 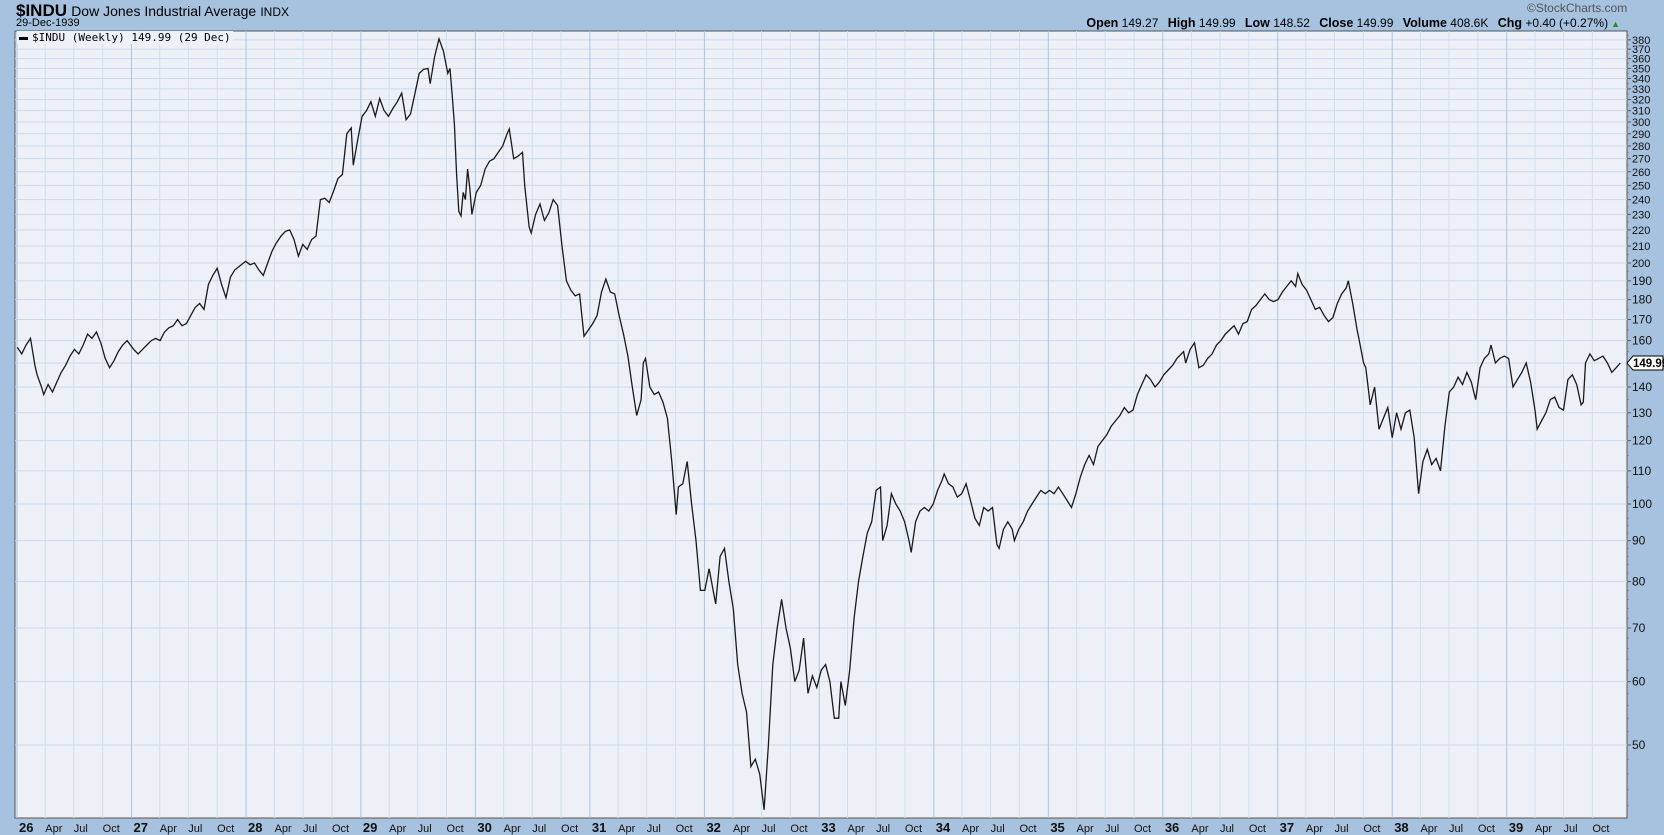 What do you see at coordinates (1641, 123) in the screenshot?
I see `y-tick-label: 300` at bounding box center [1641, 123].